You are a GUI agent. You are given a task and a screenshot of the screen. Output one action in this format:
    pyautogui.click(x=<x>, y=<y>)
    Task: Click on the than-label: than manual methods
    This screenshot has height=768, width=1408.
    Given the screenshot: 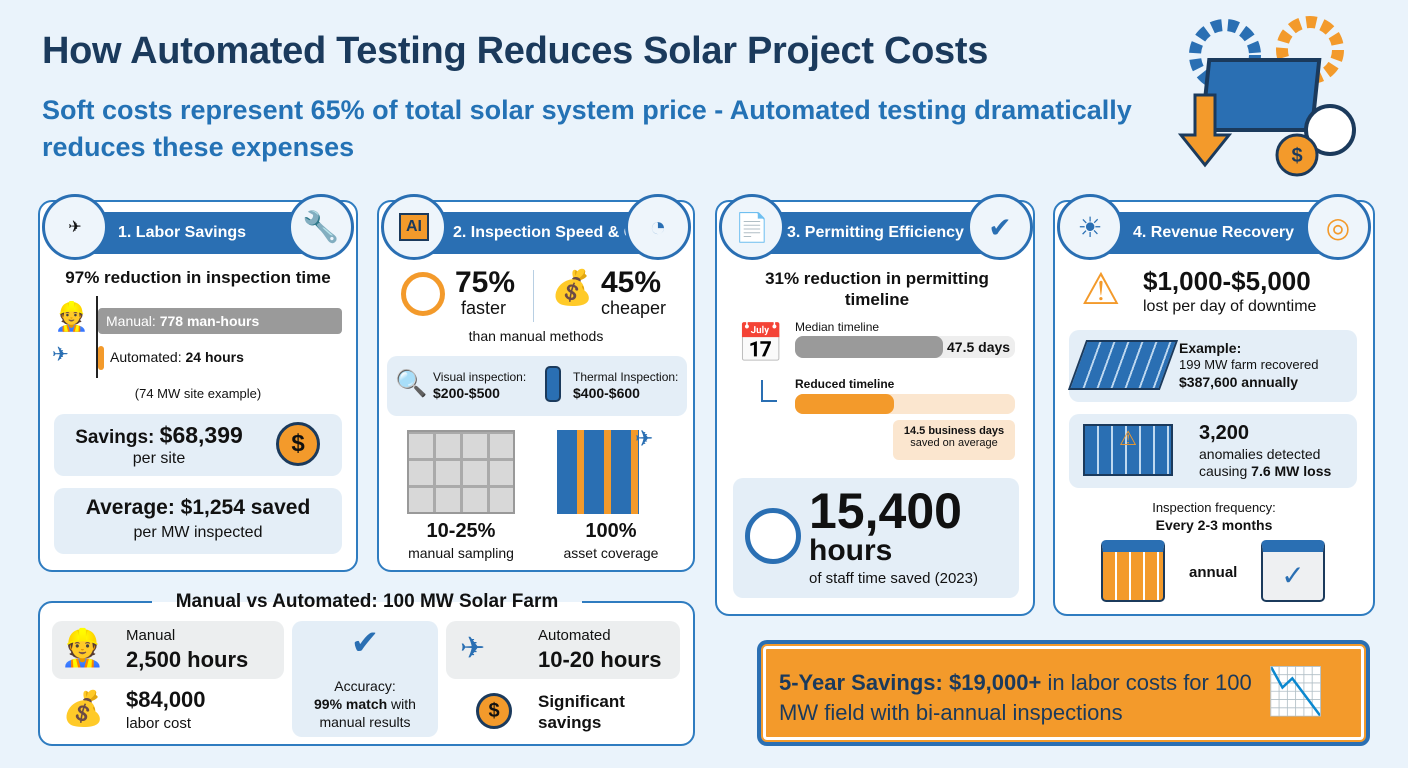 What is the action you would take?
    pyautogui.click(x=536, y=336)
    